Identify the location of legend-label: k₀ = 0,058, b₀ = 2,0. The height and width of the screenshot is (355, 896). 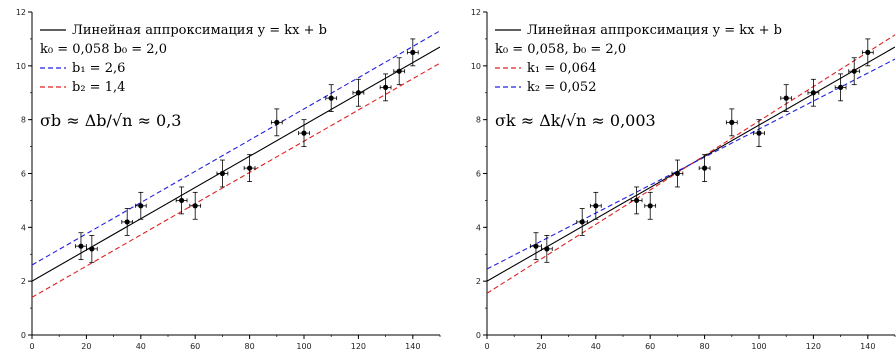
(560, 49).